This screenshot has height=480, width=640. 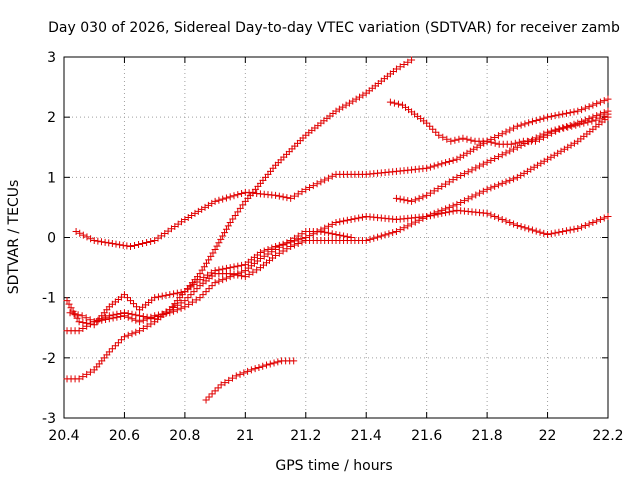 I want to click on x-tick-label: 21.8, so click(x=487, y=436).